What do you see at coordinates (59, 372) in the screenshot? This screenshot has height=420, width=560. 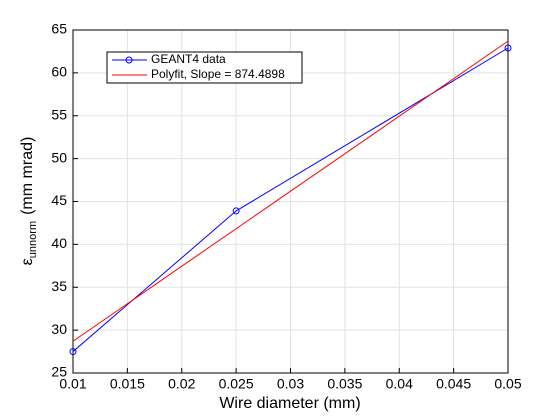 I see `y-tick-label: 25` at bounding box center [59, 372].